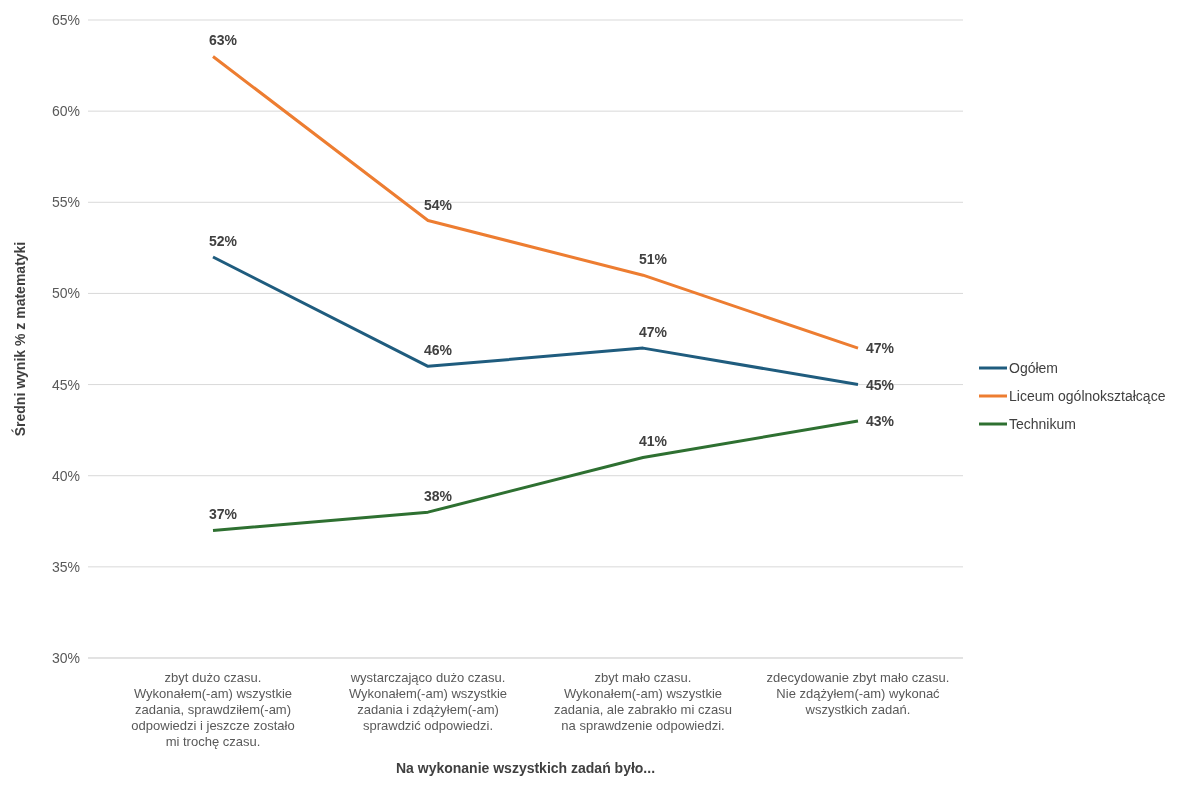 The height and width of the screenshot is (787, 1196). What do you see at coordinates (880, 421) in the screenshot?
I see `data-label: 43%` at bounding box center [880, 421].